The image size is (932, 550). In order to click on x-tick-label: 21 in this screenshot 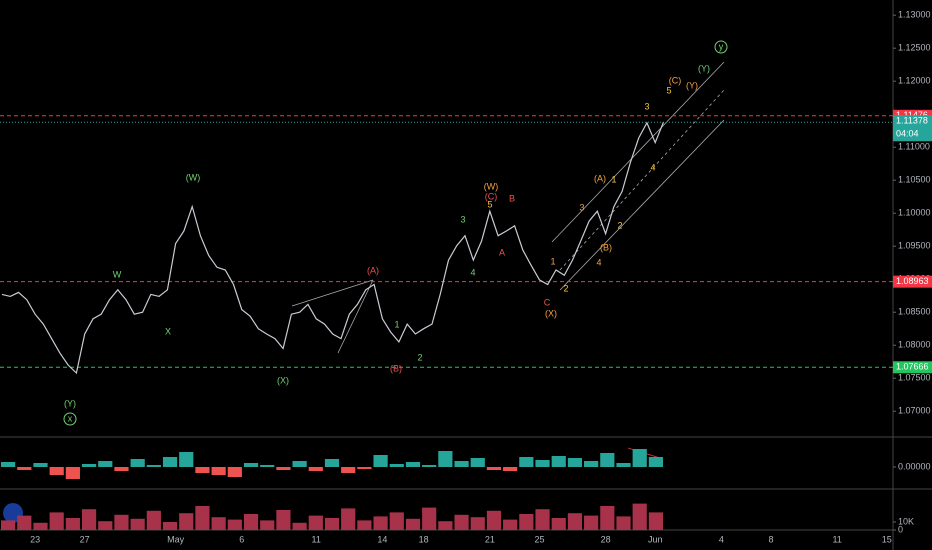, I will do `click(490, 539)`.